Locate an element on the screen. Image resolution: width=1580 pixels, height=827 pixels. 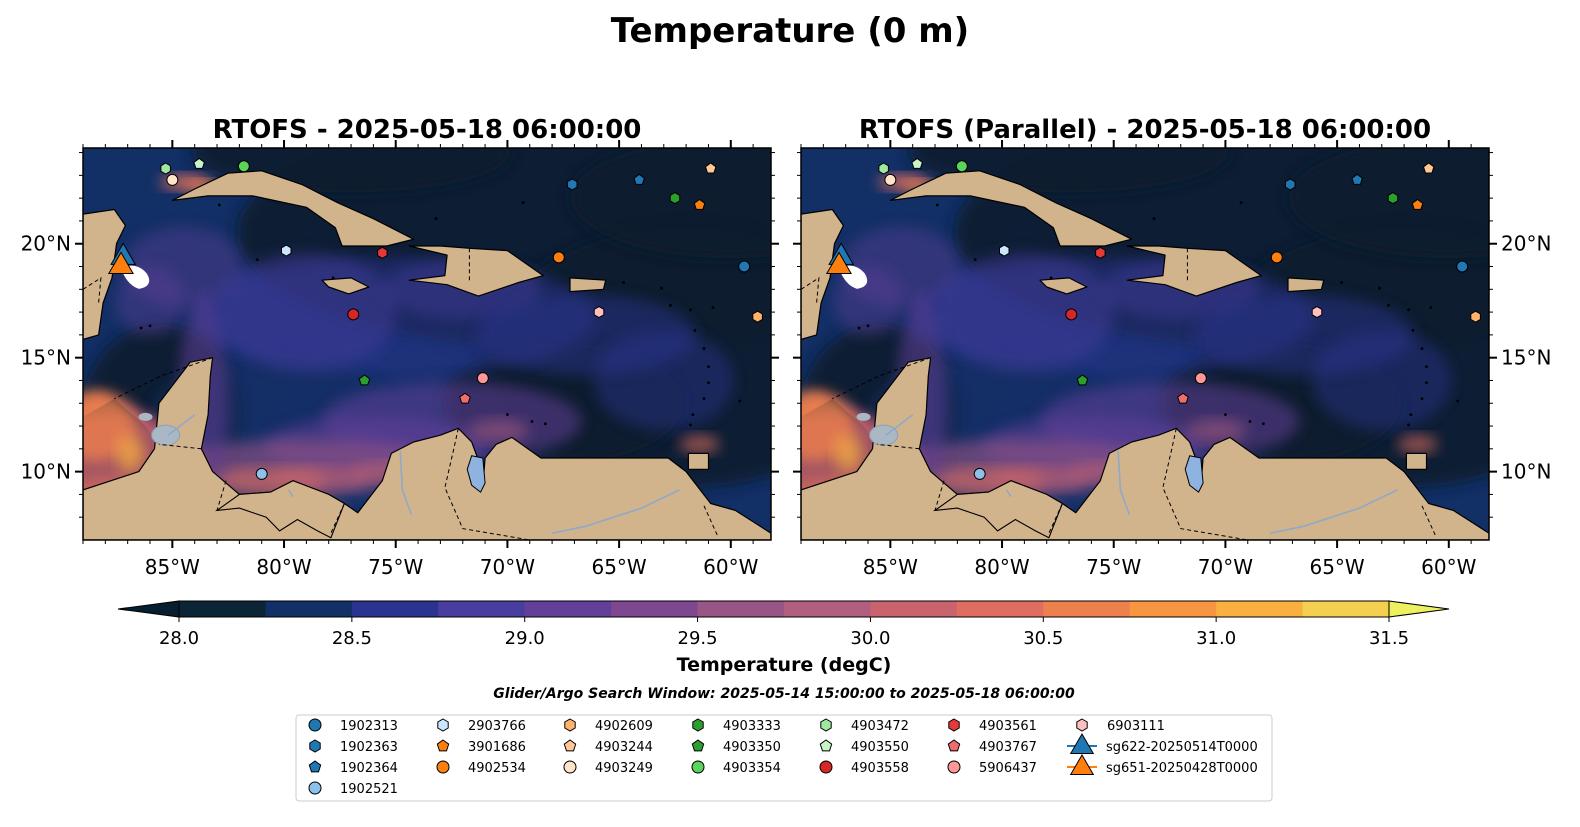
colorbar-extend-high is located at coordinates (1419, 609).